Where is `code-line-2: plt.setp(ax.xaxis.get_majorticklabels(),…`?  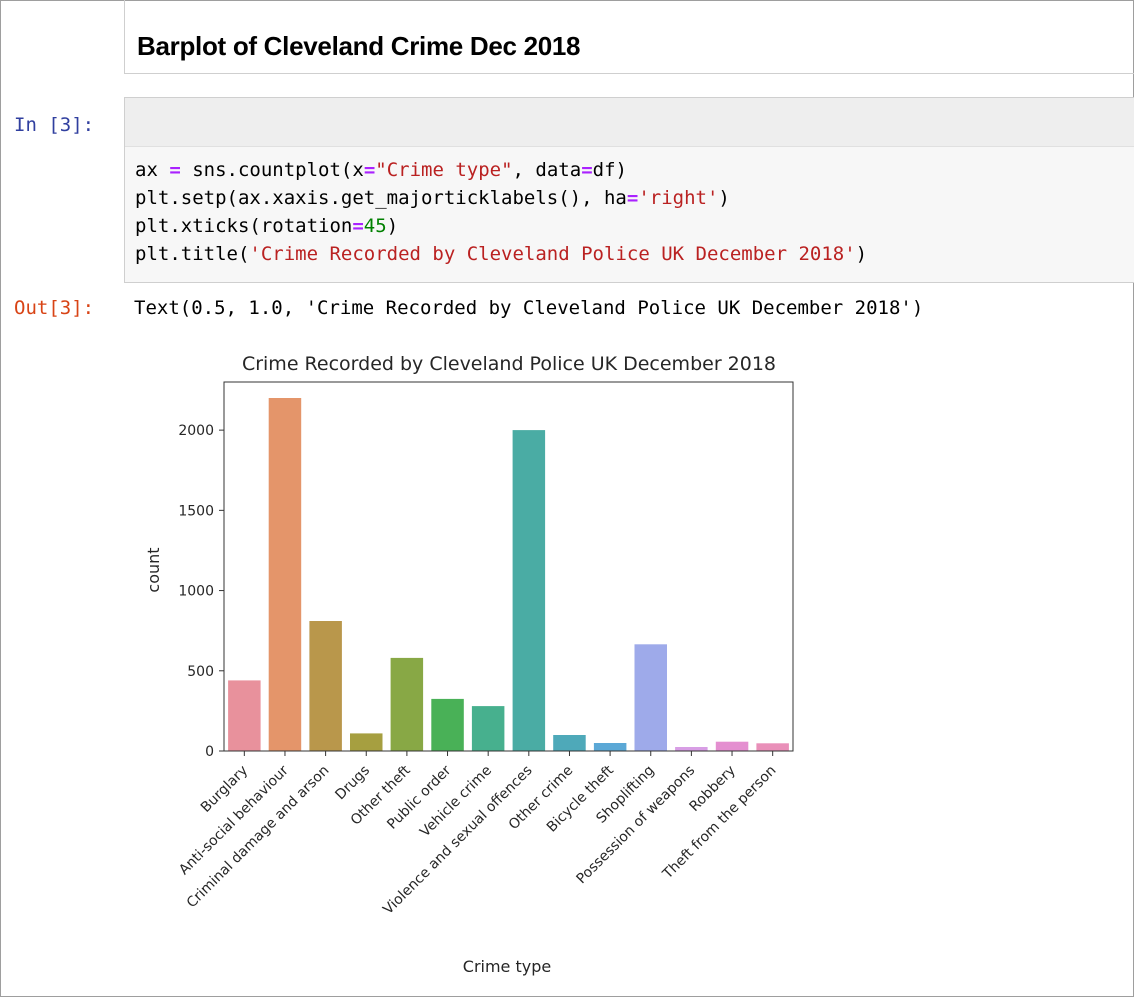
code-line-2: plt.setp(ax.xaxis.get_majorticklabels(),… is located at coordinates (432, 198).